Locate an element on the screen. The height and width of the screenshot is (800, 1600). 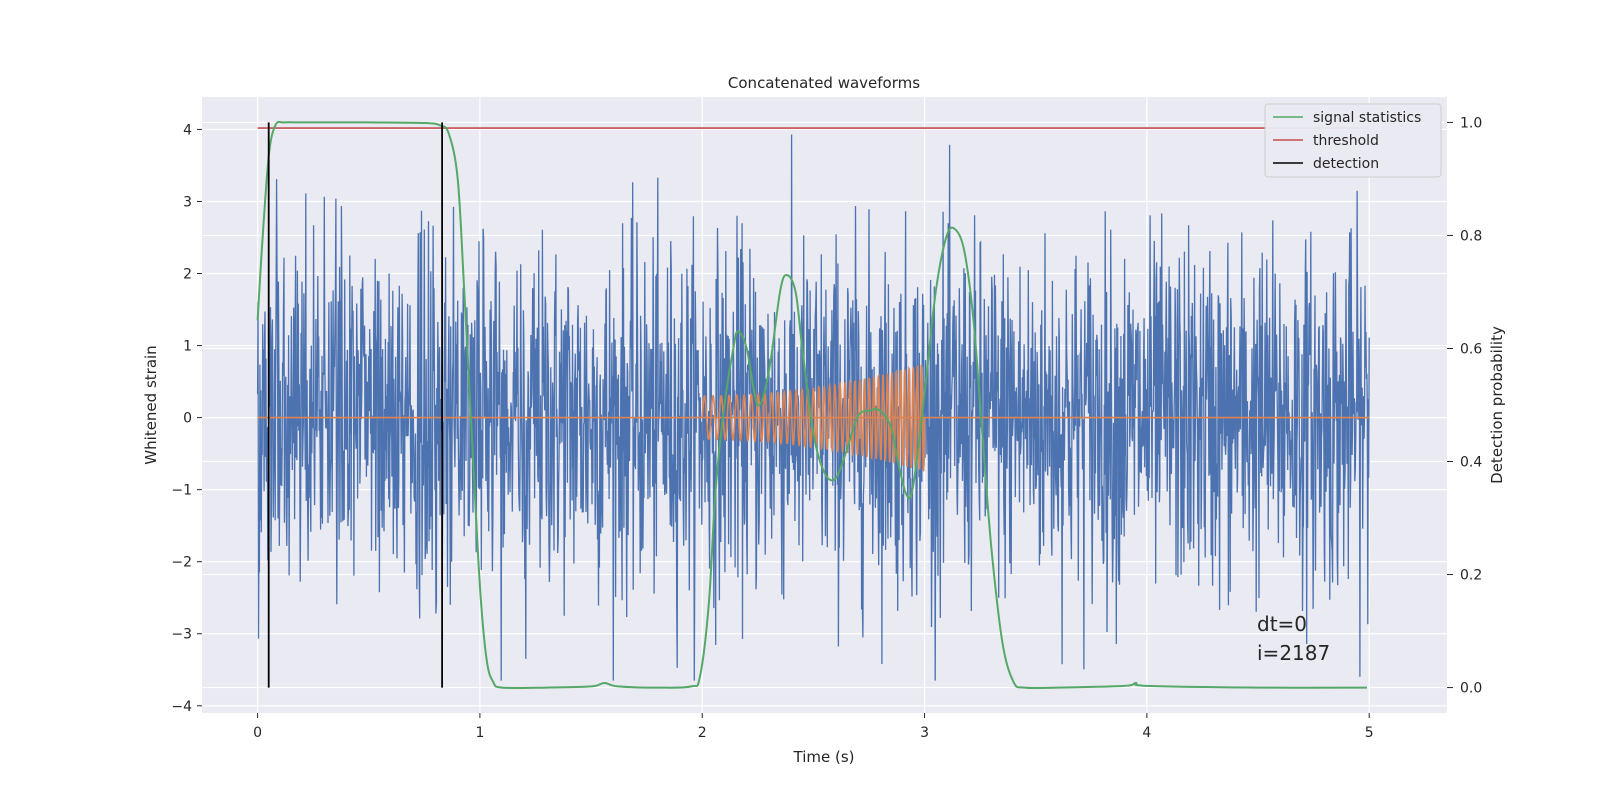
y2-tick-label: 0.0 is located at coordinates (1471, 689).